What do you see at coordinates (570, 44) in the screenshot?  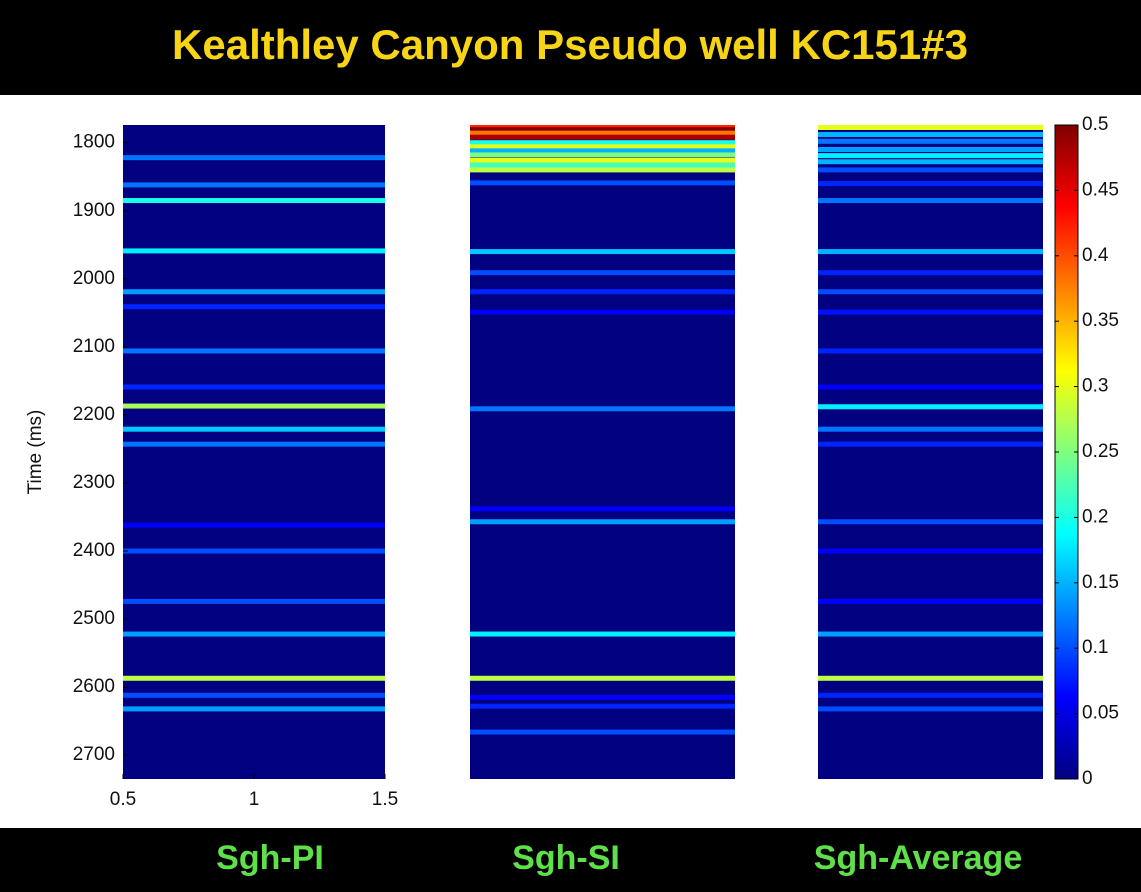 I see `chart-title: Kealthley Canyon Pseudo well KC151#3` at bounding box center [570, 44].